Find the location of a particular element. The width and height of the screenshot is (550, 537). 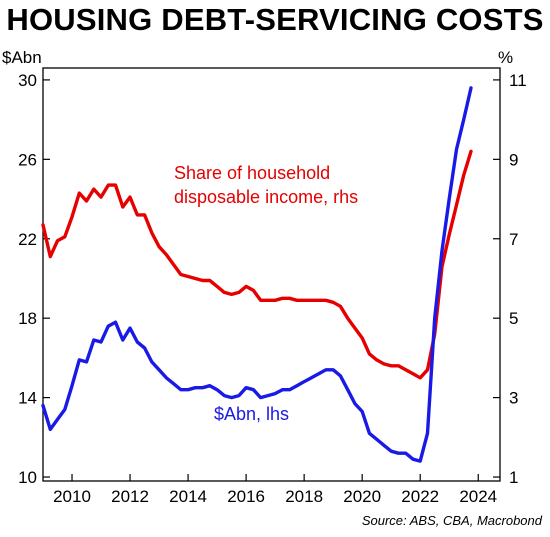

x-tick-label: 2022 is located at coordinates (420, 496).